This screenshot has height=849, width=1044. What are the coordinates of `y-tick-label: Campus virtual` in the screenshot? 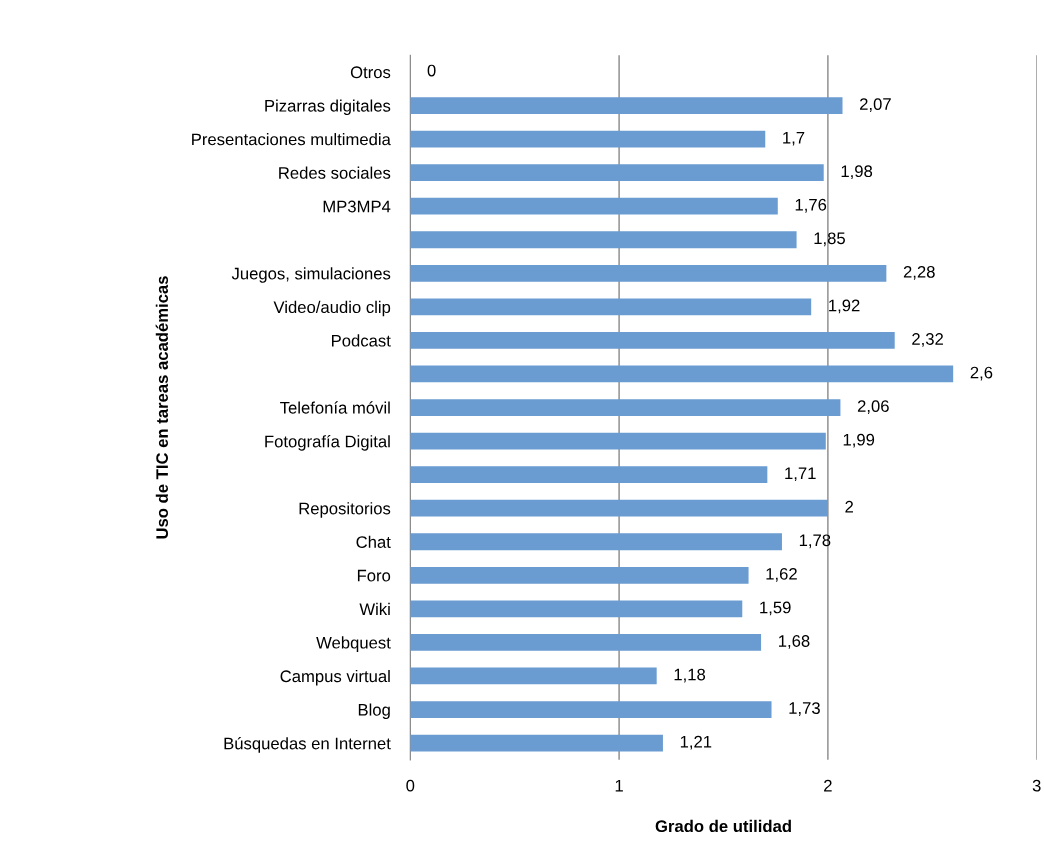 It's located at (335, 677).